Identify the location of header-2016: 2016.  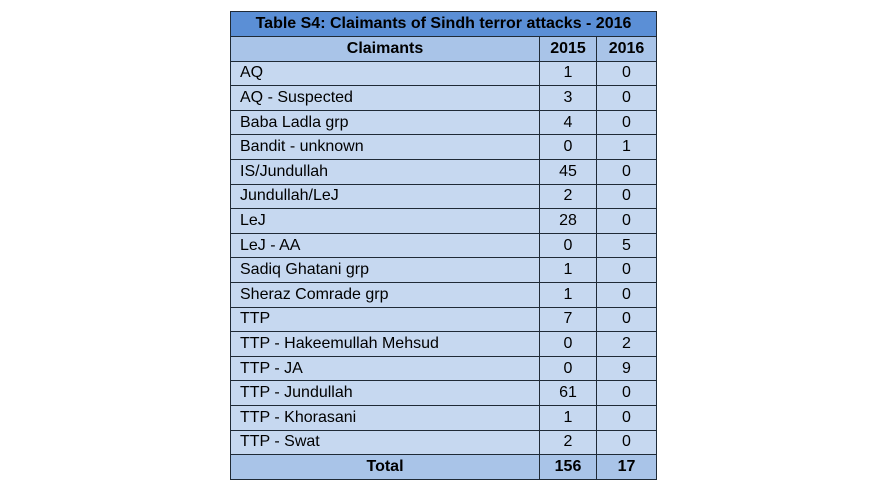
(626, 49).